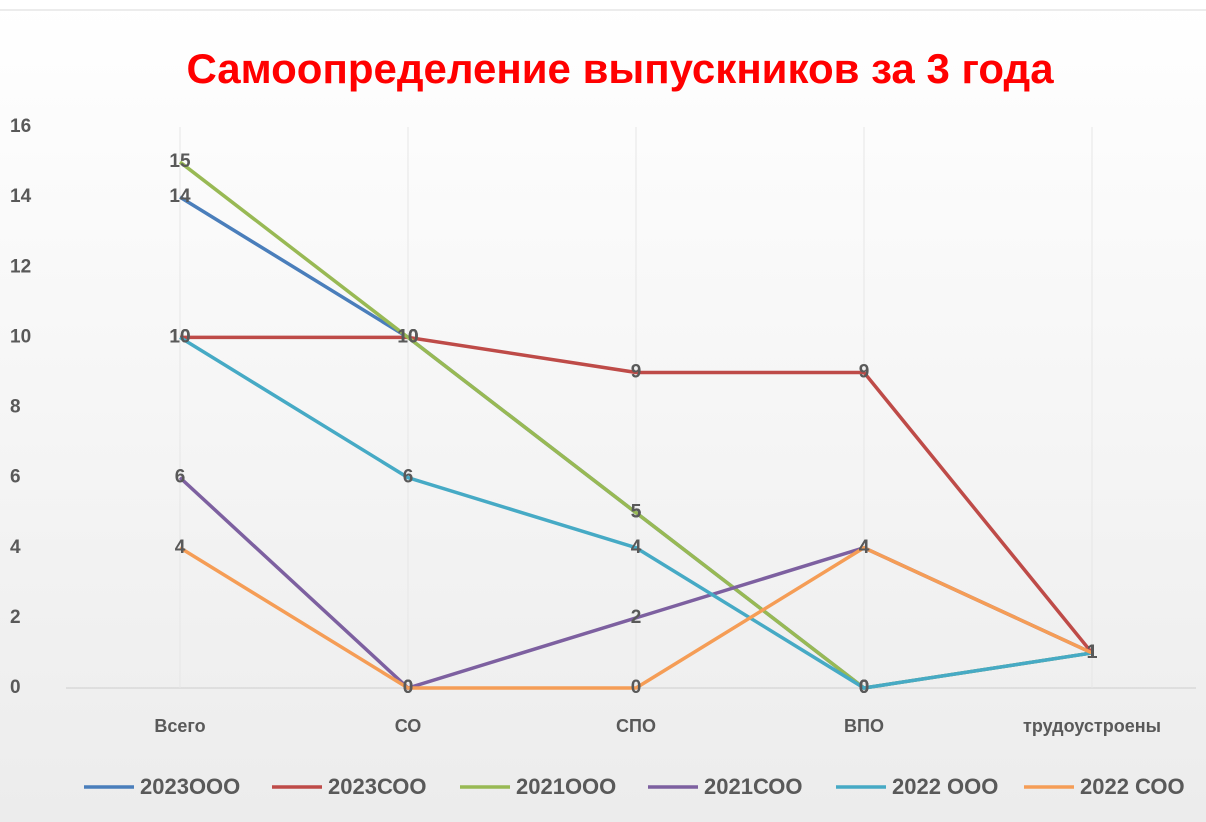 The height and width of the screenshot is (822, 1206). I want to click on legend-label: 2023СОО, so click(377, 786).